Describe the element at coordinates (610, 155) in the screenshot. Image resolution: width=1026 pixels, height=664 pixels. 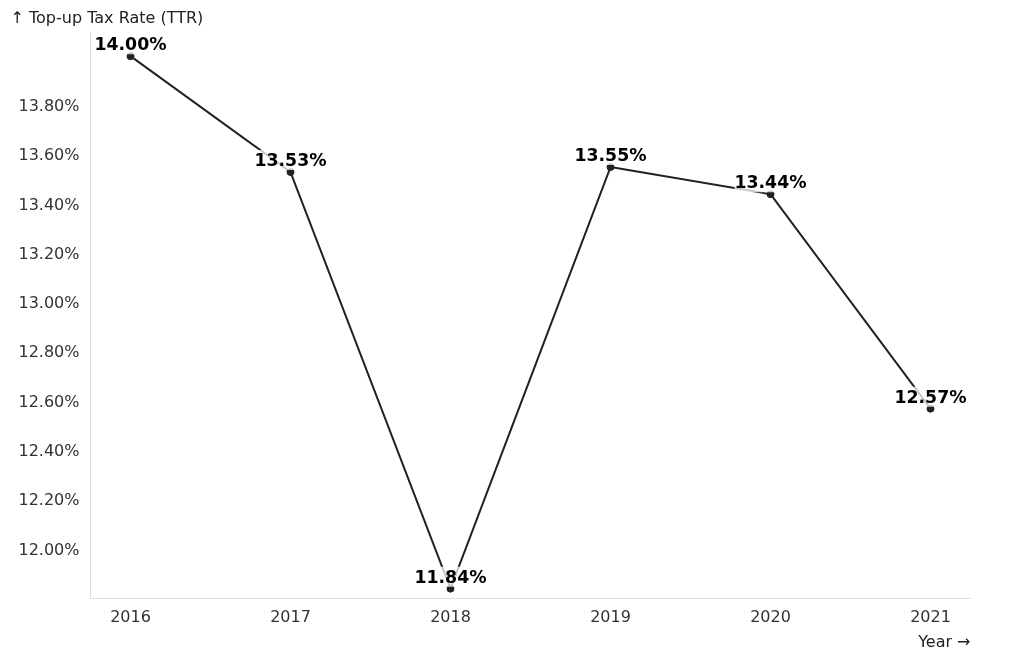
I see `data-label: 13.55%` at that location.